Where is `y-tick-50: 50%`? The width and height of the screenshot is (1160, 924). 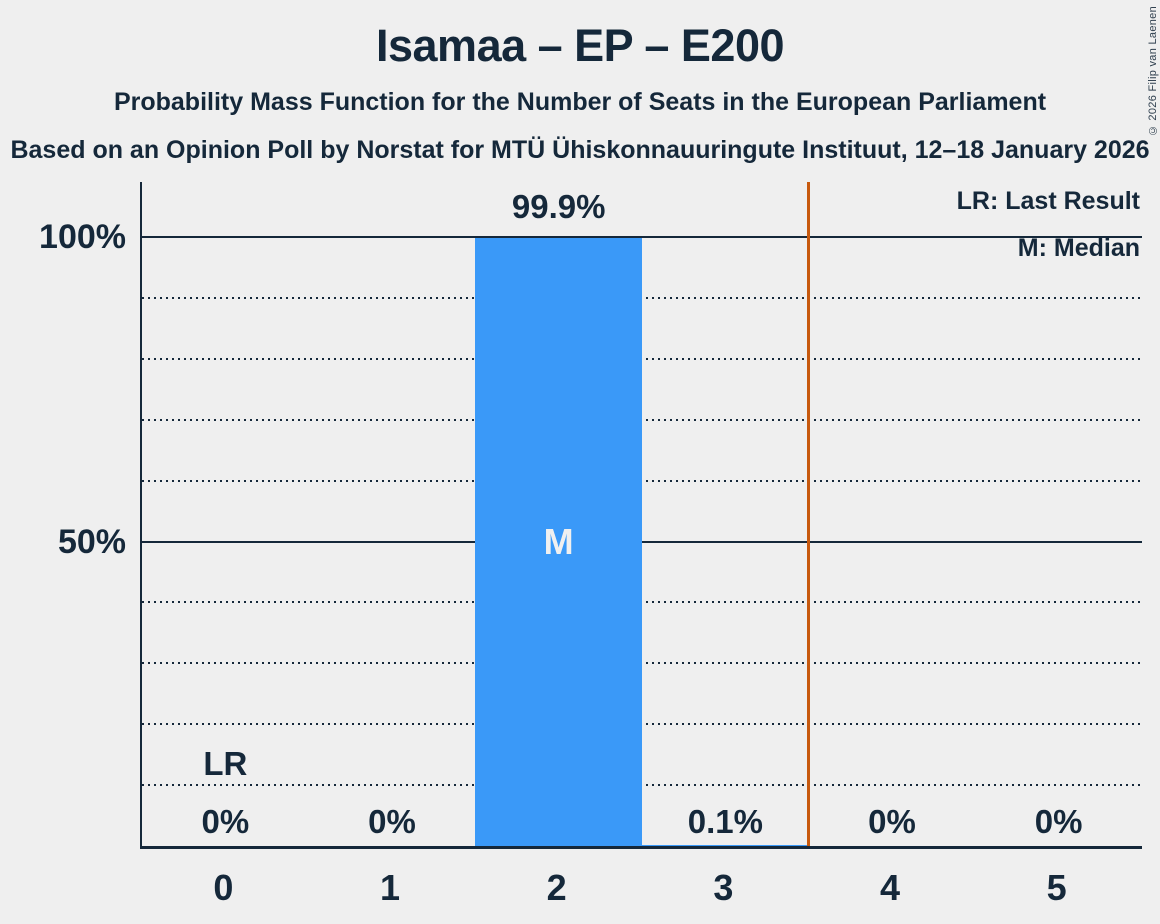 y-tick-50: 50% is located at coordinates (91, 541).